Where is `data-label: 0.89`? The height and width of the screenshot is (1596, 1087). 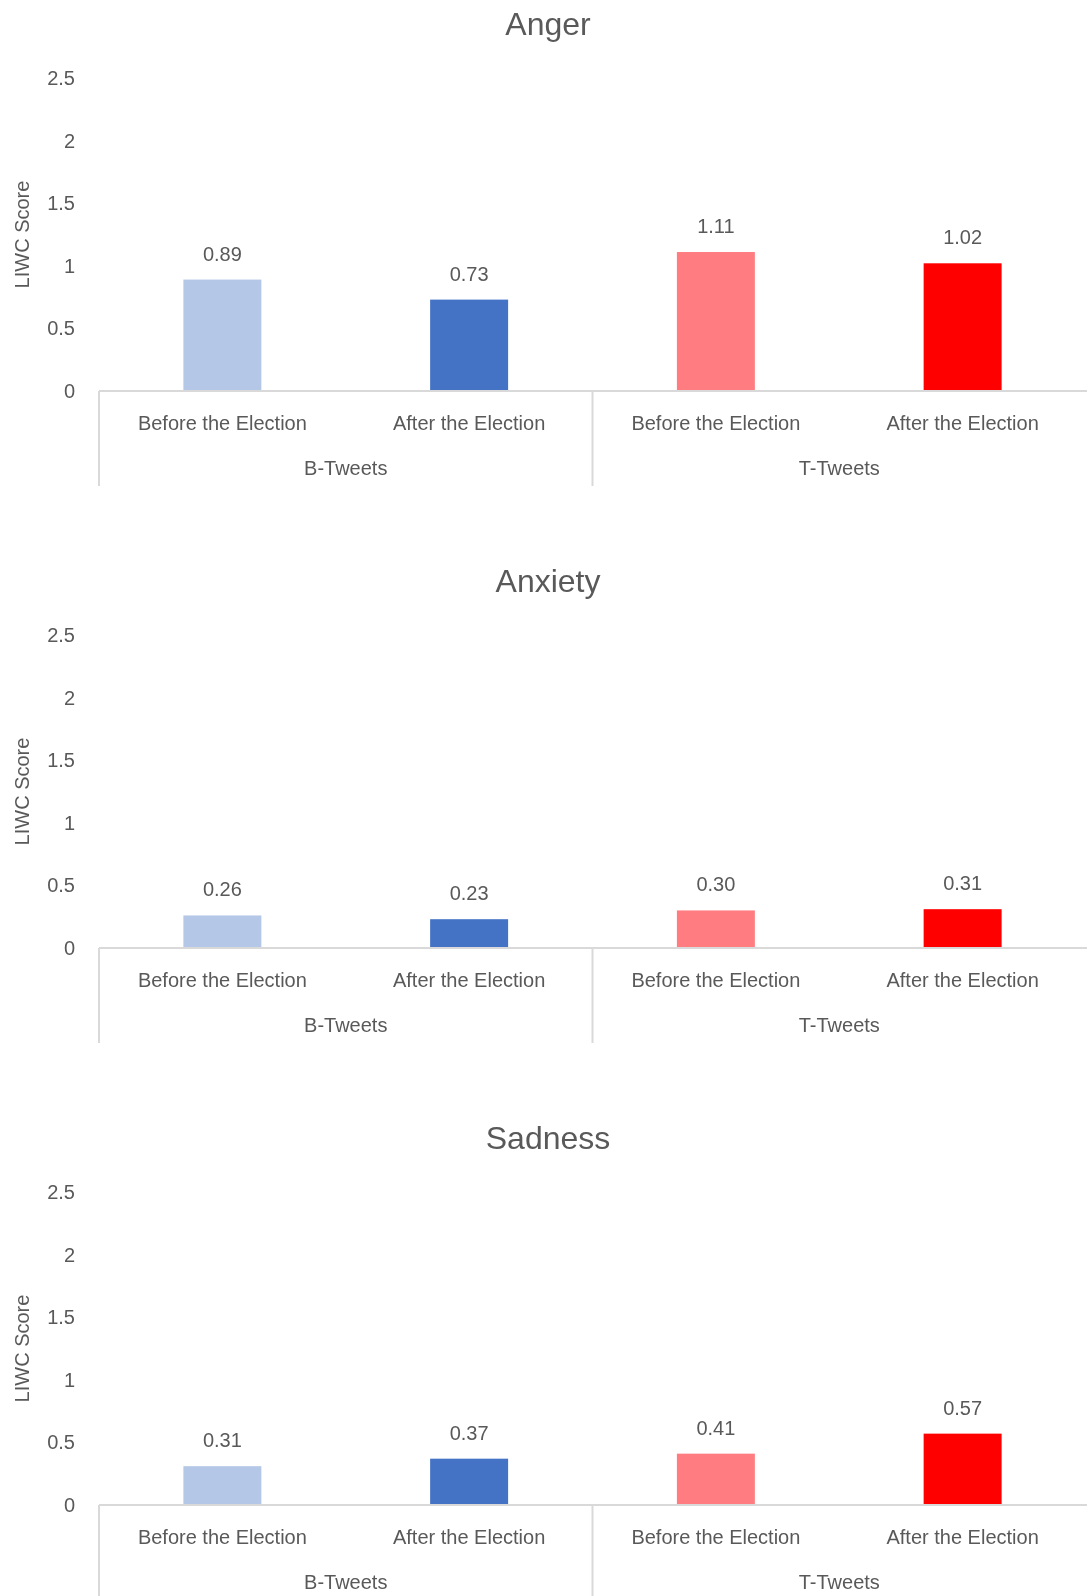
data-label: 0.89 is located at coordinates (222, 253).